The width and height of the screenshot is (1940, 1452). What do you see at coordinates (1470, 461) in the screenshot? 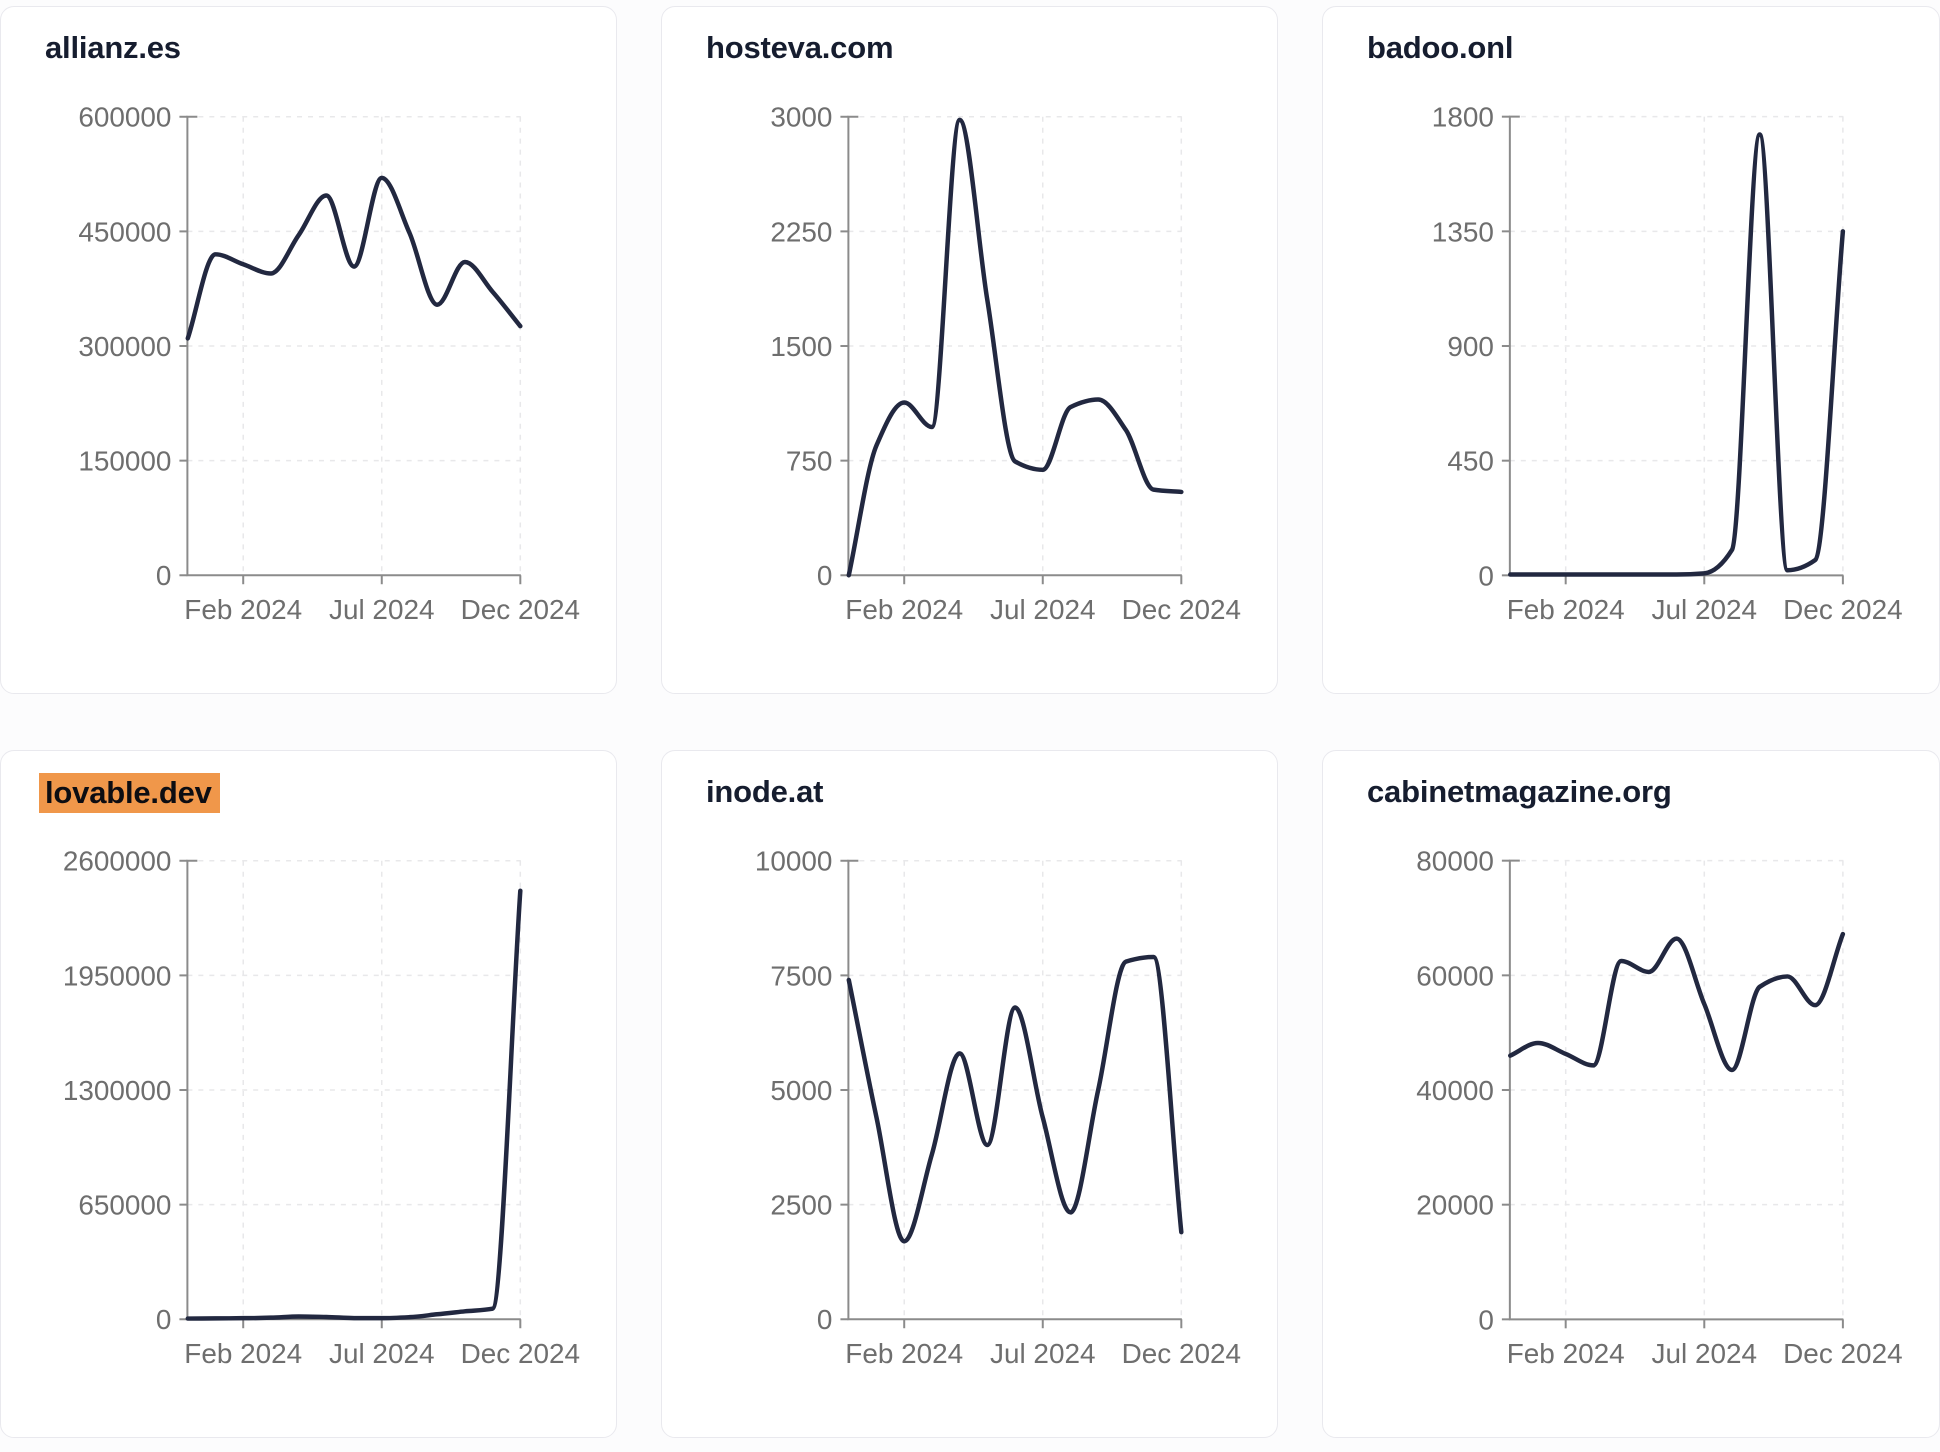
I see `svg-text: 450` at bounding box center [1470, 461].